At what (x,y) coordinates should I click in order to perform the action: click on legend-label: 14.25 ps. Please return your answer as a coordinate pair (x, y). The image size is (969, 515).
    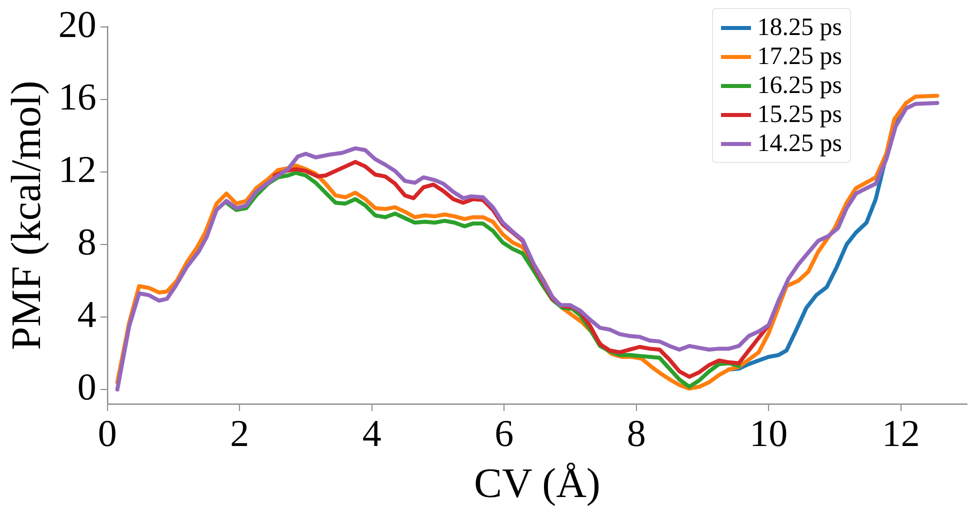
    Looking at the image, I should click on (799, 143).